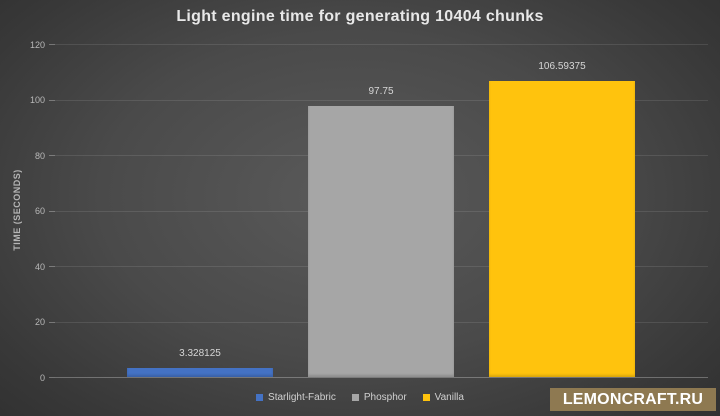  What do you see at coordinates (562, 229) in the screenshot?
I see `bar-vanilla` at bounding box center [562, 229].